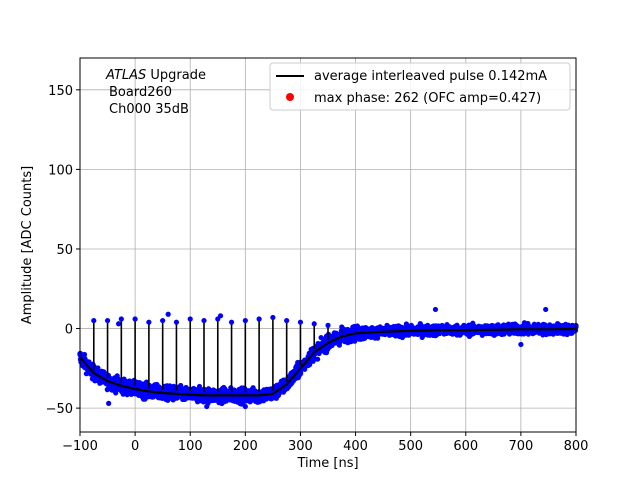  I want to click on y-tick-label: 0, so click(69, 330).